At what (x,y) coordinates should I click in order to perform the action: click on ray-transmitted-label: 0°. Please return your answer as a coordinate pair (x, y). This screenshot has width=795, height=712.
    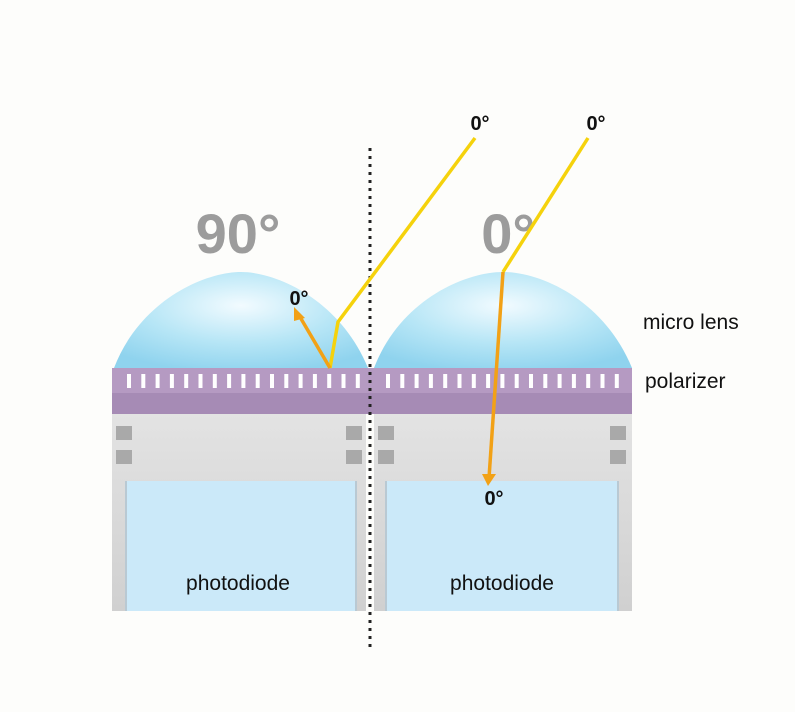
    Looking at the image, I should click on (493, 499).